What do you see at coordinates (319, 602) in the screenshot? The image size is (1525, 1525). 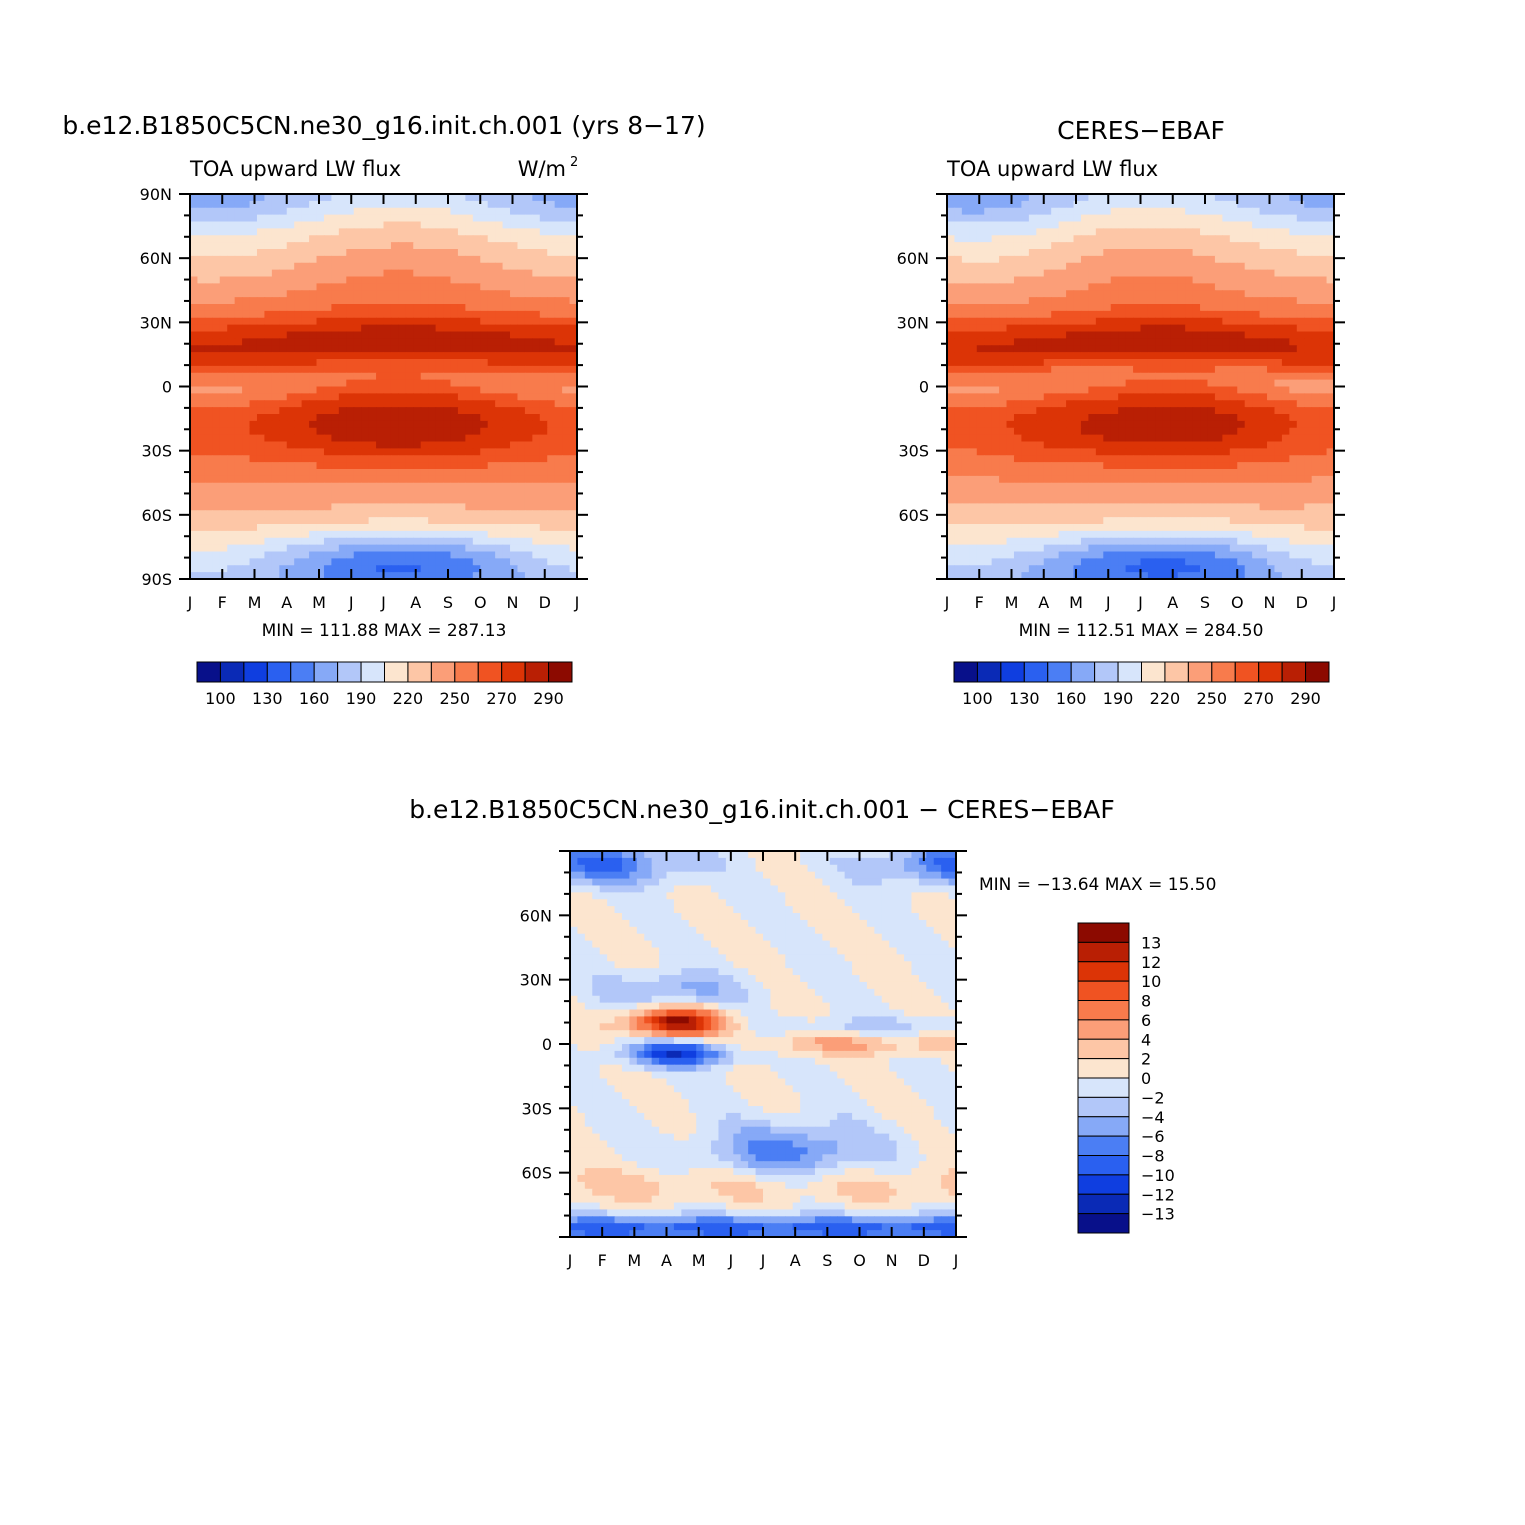 I see `x-tick-label: M` at bounding box center [319, 602].